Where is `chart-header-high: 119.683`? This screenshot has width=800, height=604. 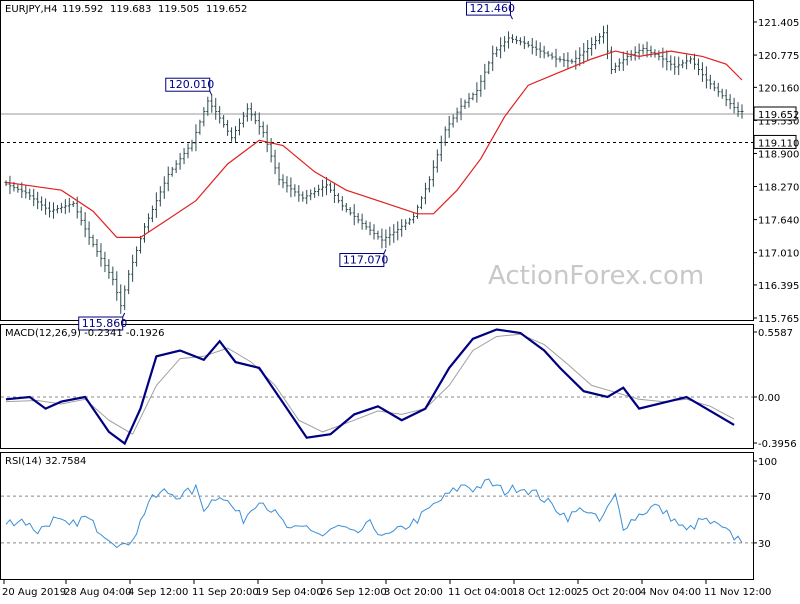
chart-header-high: 119.683 is located at coordinates (130, 9).